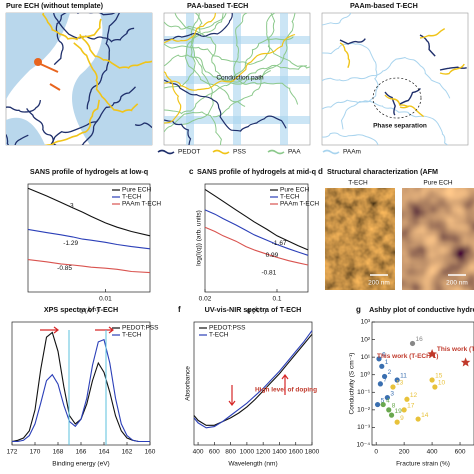 Image resolution: width=474 pixels, height=474 pixels. Describe the element at coordinates (384, 355) in the screenshot. I see `point-label: 6` at that location.